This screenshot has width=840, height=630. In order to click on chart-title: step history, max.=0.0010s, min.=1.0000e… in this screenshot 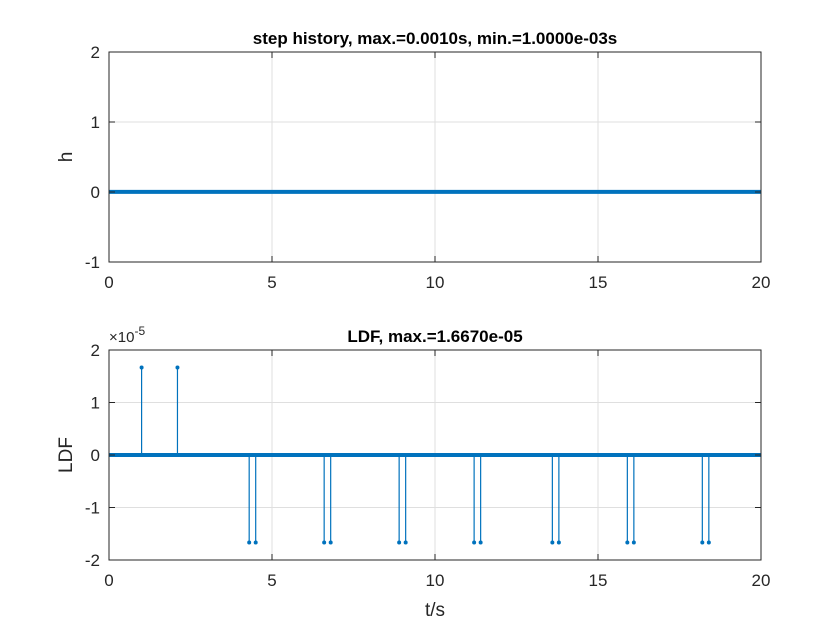, I will do `click(435, 38)`.